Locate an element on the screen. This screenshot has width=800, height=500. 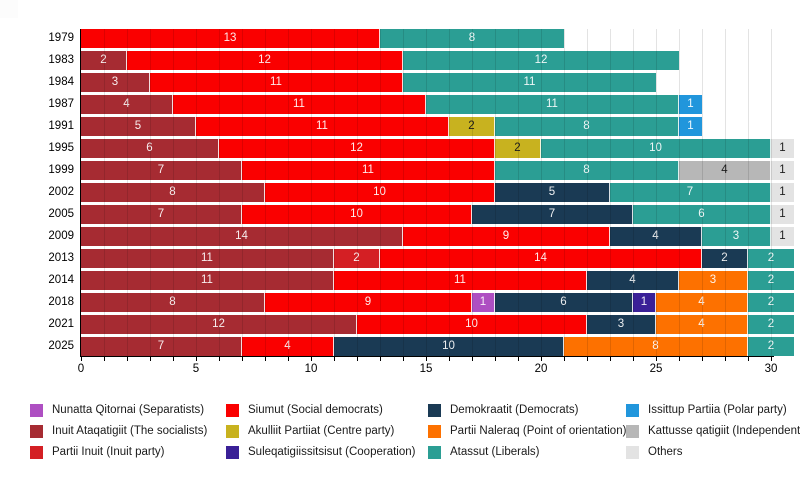
bar-row: 3 11 11 is located at coordinates (368, 82).